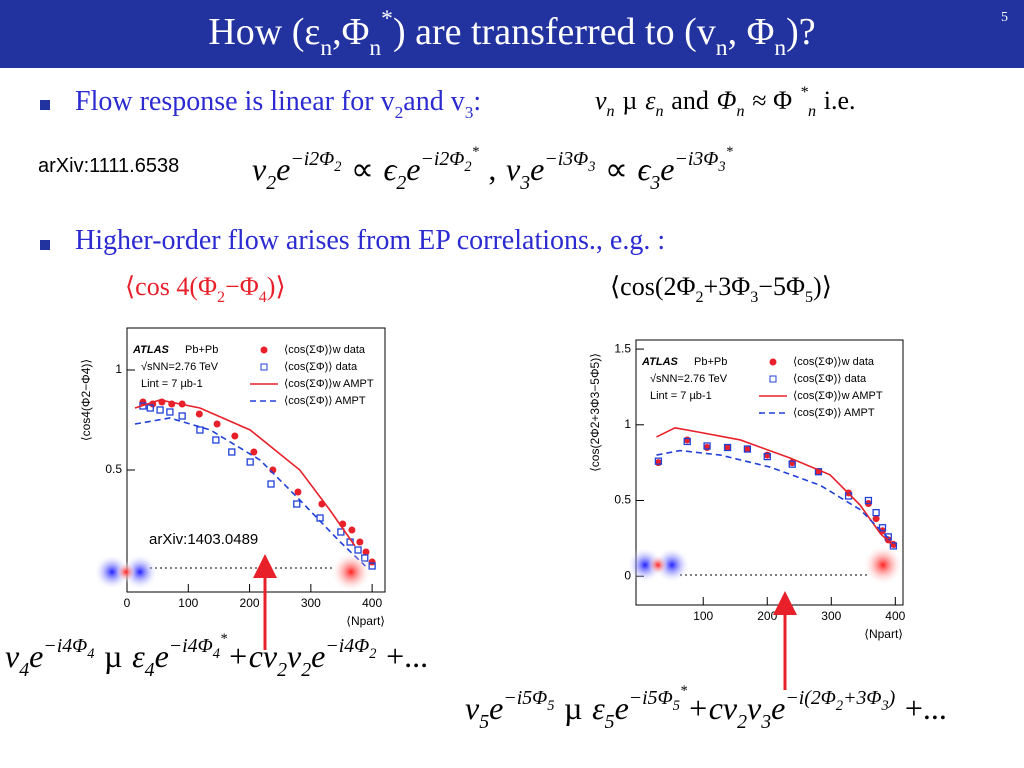  What do you see at coordinates (810, 698) in the screenshot?
I see `text-piece: −i(2Φ` at bounding box center [810, 698].